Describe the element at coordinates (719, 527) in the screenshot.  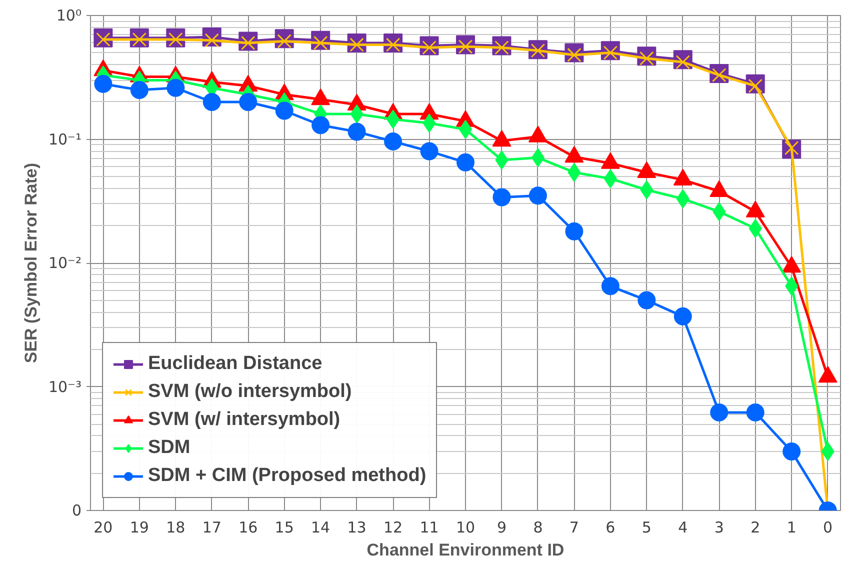
I see `x-tick-label: 3` at that location.